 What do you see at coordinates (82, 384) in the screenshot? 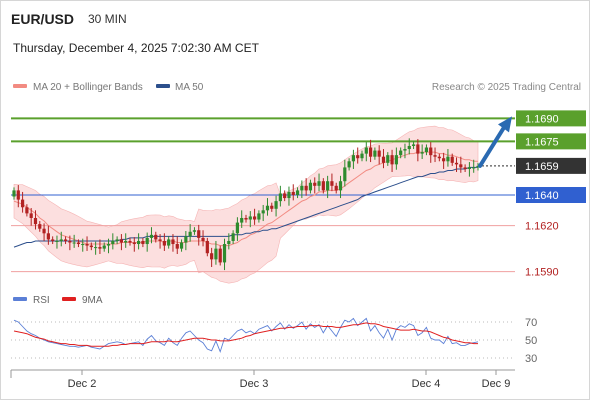
I see `x-tick-label-0: Dec 2` at bounding box center [82, 384].